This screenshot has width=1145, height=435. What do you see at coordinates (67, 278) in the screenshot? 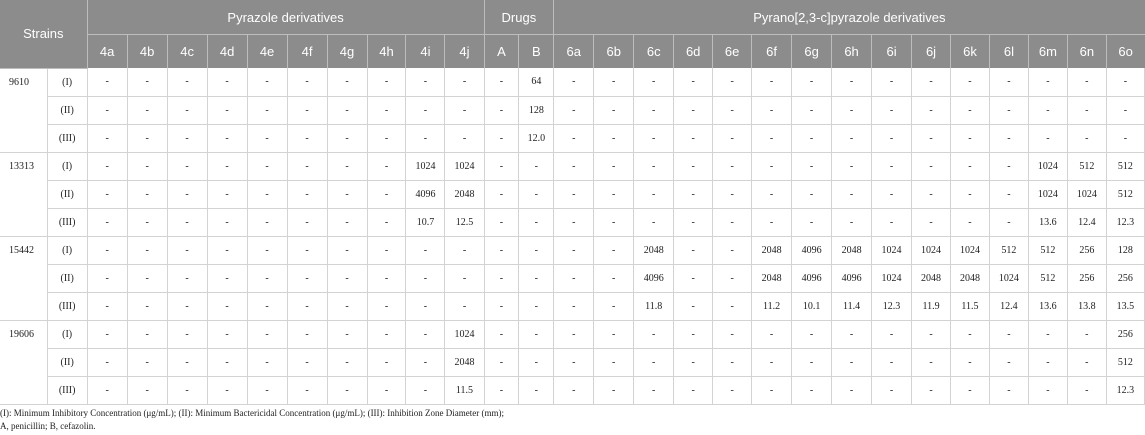
I see `measure-label: (II)` at bounding box center [67, 278].